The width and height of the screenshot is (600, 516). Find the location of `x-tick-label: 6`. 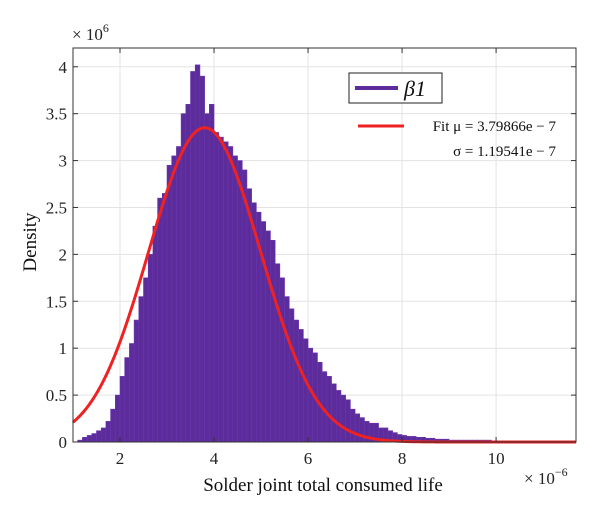

x-tick-label: 6 is located at coordinates (308, 458).